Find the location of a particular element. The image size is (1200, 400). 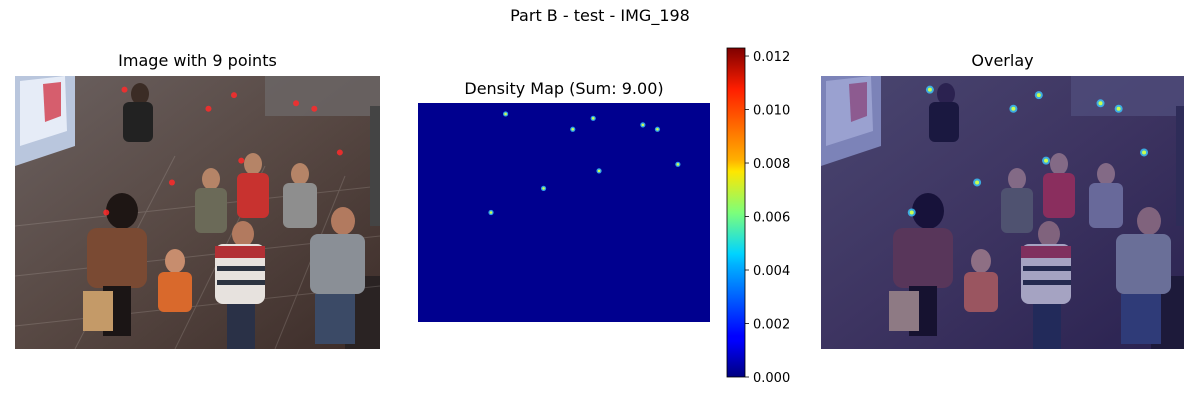

image-panel-title: Image with 9 points is located at coordinates (197, 60).